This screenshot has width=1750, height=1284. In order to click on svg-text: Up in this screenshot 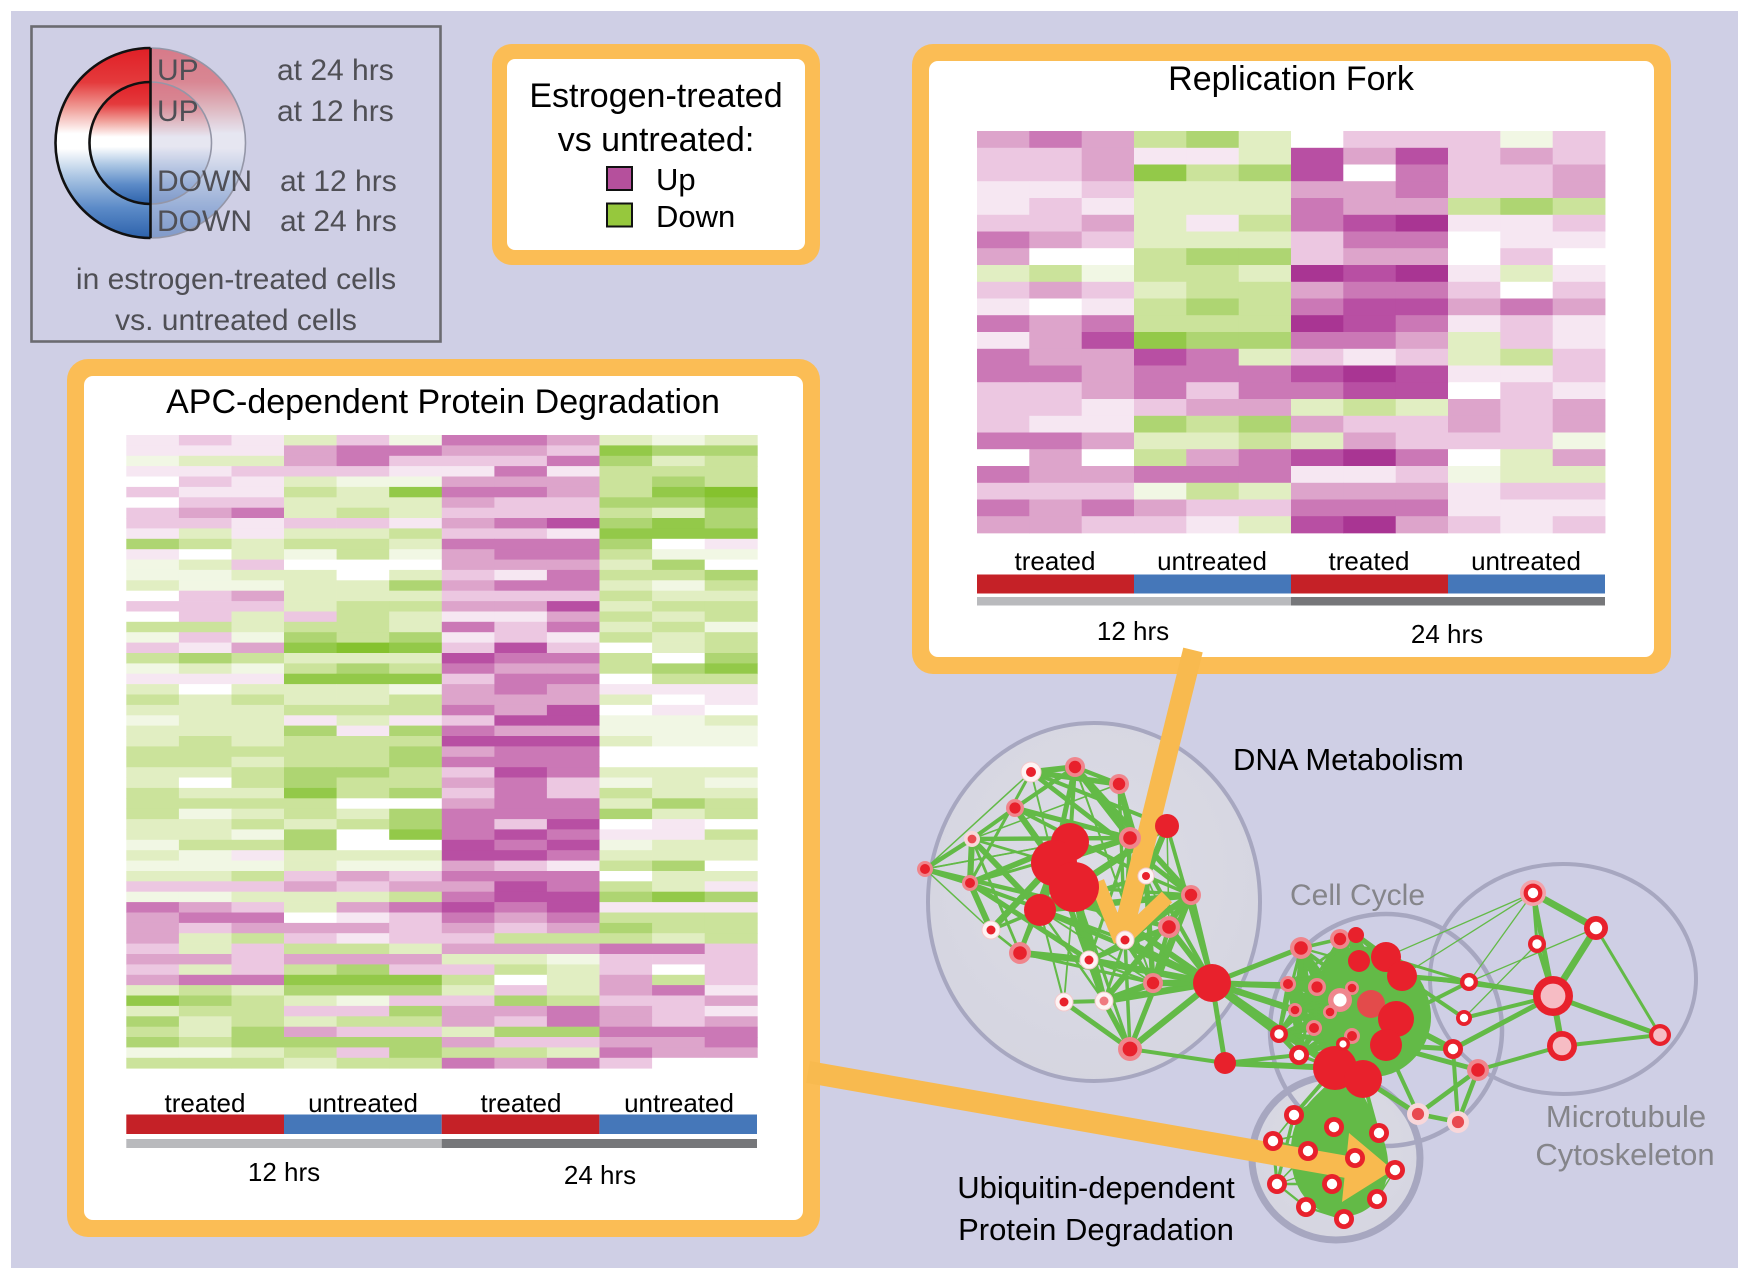, I will do `click(676, 179)`.